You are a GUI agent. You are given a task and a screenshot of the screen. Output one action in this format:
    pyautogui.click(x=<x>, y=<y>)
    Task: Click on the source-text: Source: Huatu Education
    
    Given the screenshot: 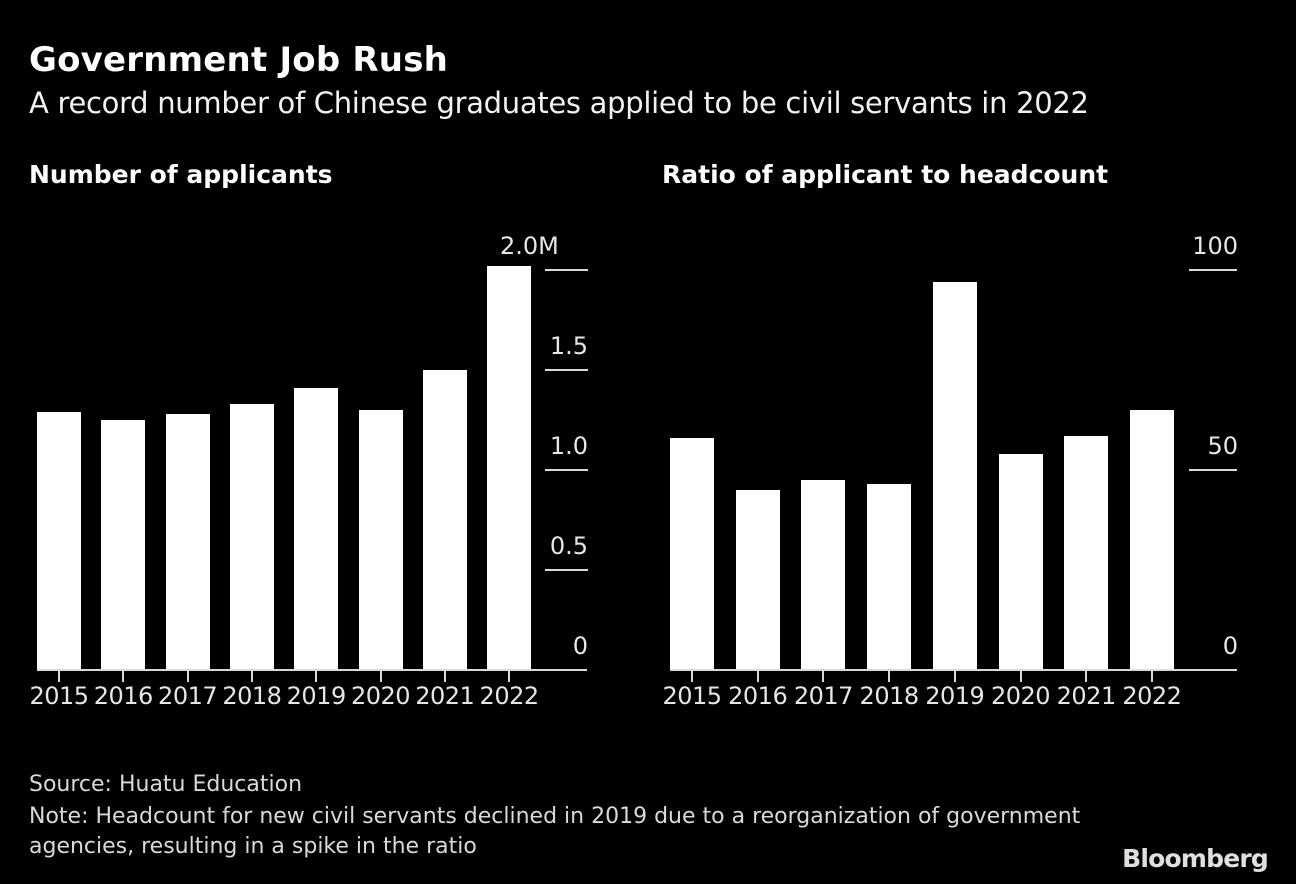 What is the action you would take?
    pyautogui.click(x=166, y=784)
    